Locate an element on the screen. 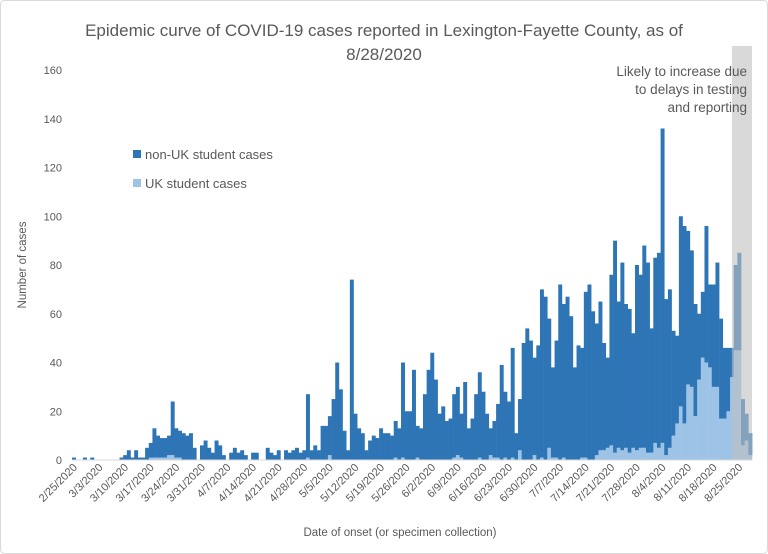 Image resolution: width=768 pixels, height=554 pixels. legend-swatch-uk is located at coordinates (137, 183).